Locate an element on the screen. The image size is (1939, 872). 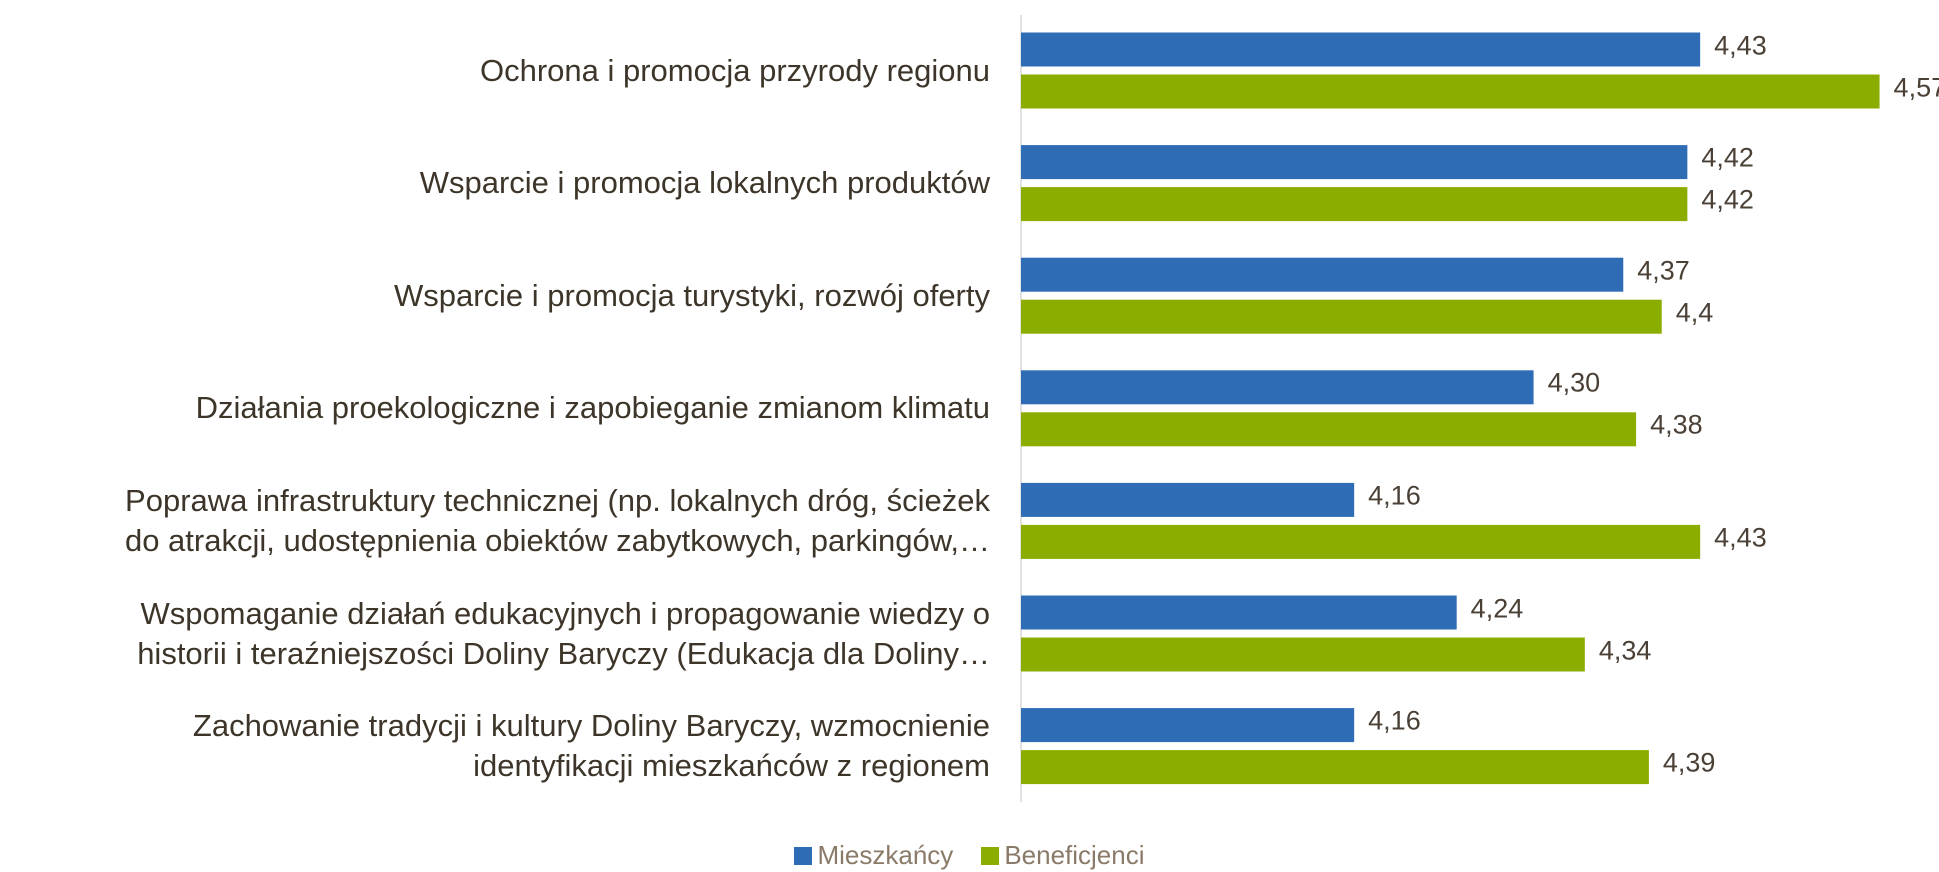
value-label: 4,34 is located at coordinates (1625, 650).